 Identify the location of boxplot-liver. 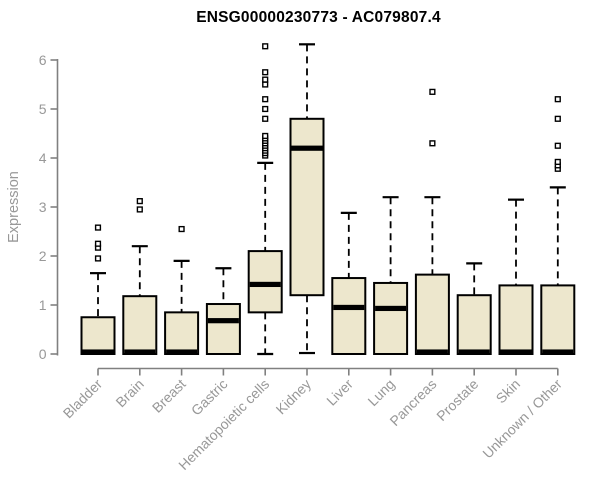
(349, 283).